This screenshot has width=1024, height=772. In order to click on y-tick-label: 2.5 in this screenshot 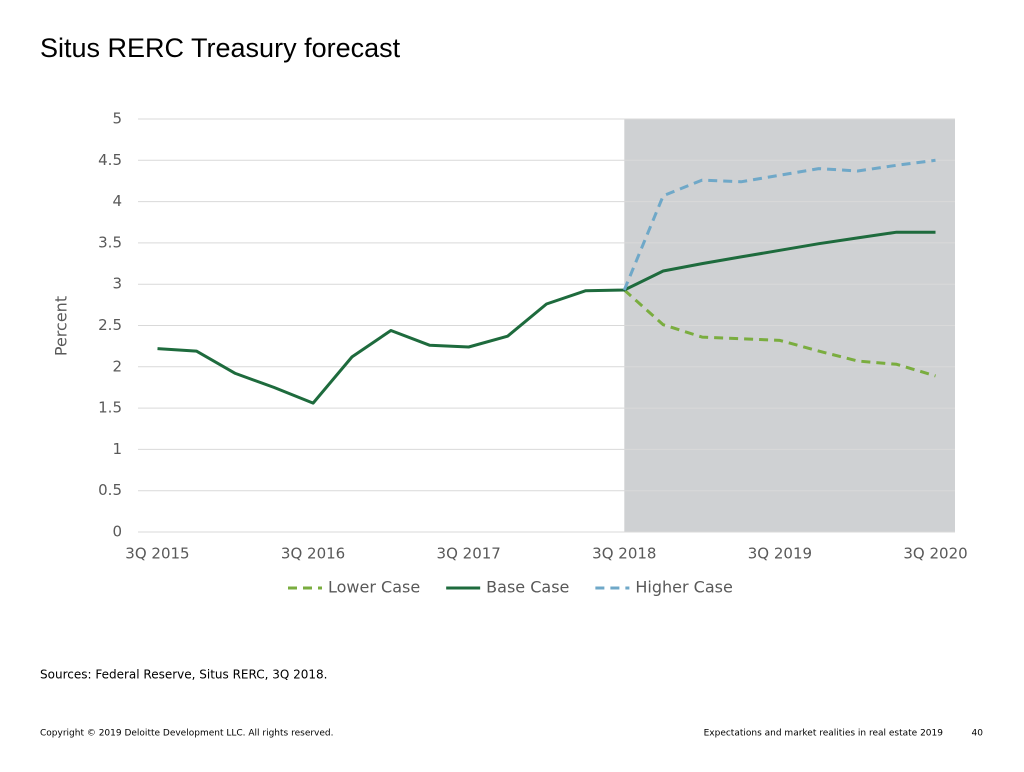, I will do `click(110, 325)`.